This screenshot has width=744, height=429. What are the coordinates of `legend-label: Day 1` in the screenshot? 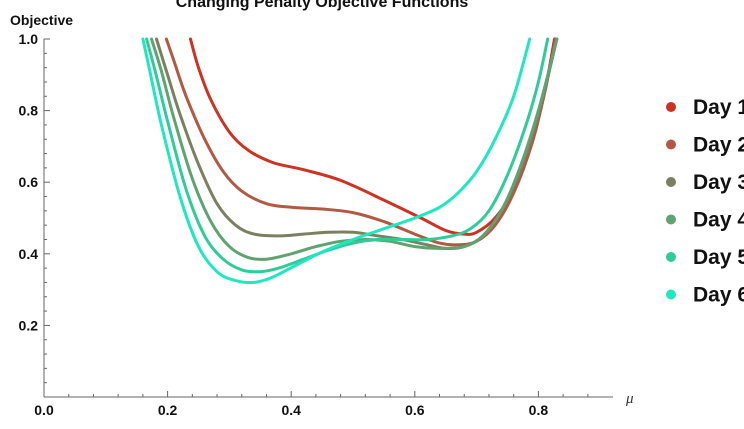 It's located at (718, 107).